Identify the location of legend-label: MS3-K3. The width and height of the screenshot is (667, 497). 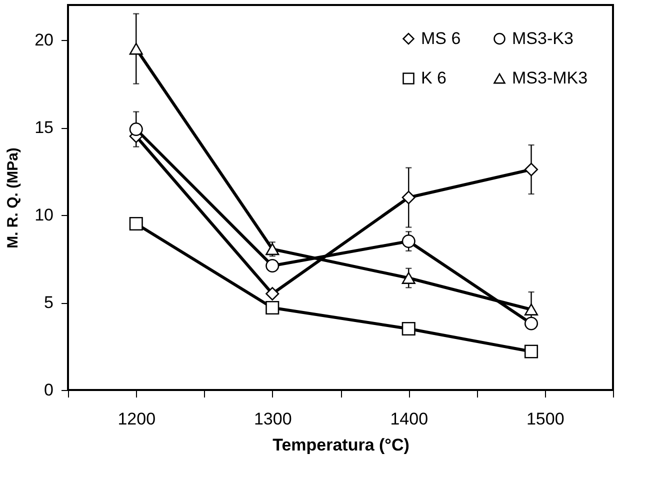
(543, 38).